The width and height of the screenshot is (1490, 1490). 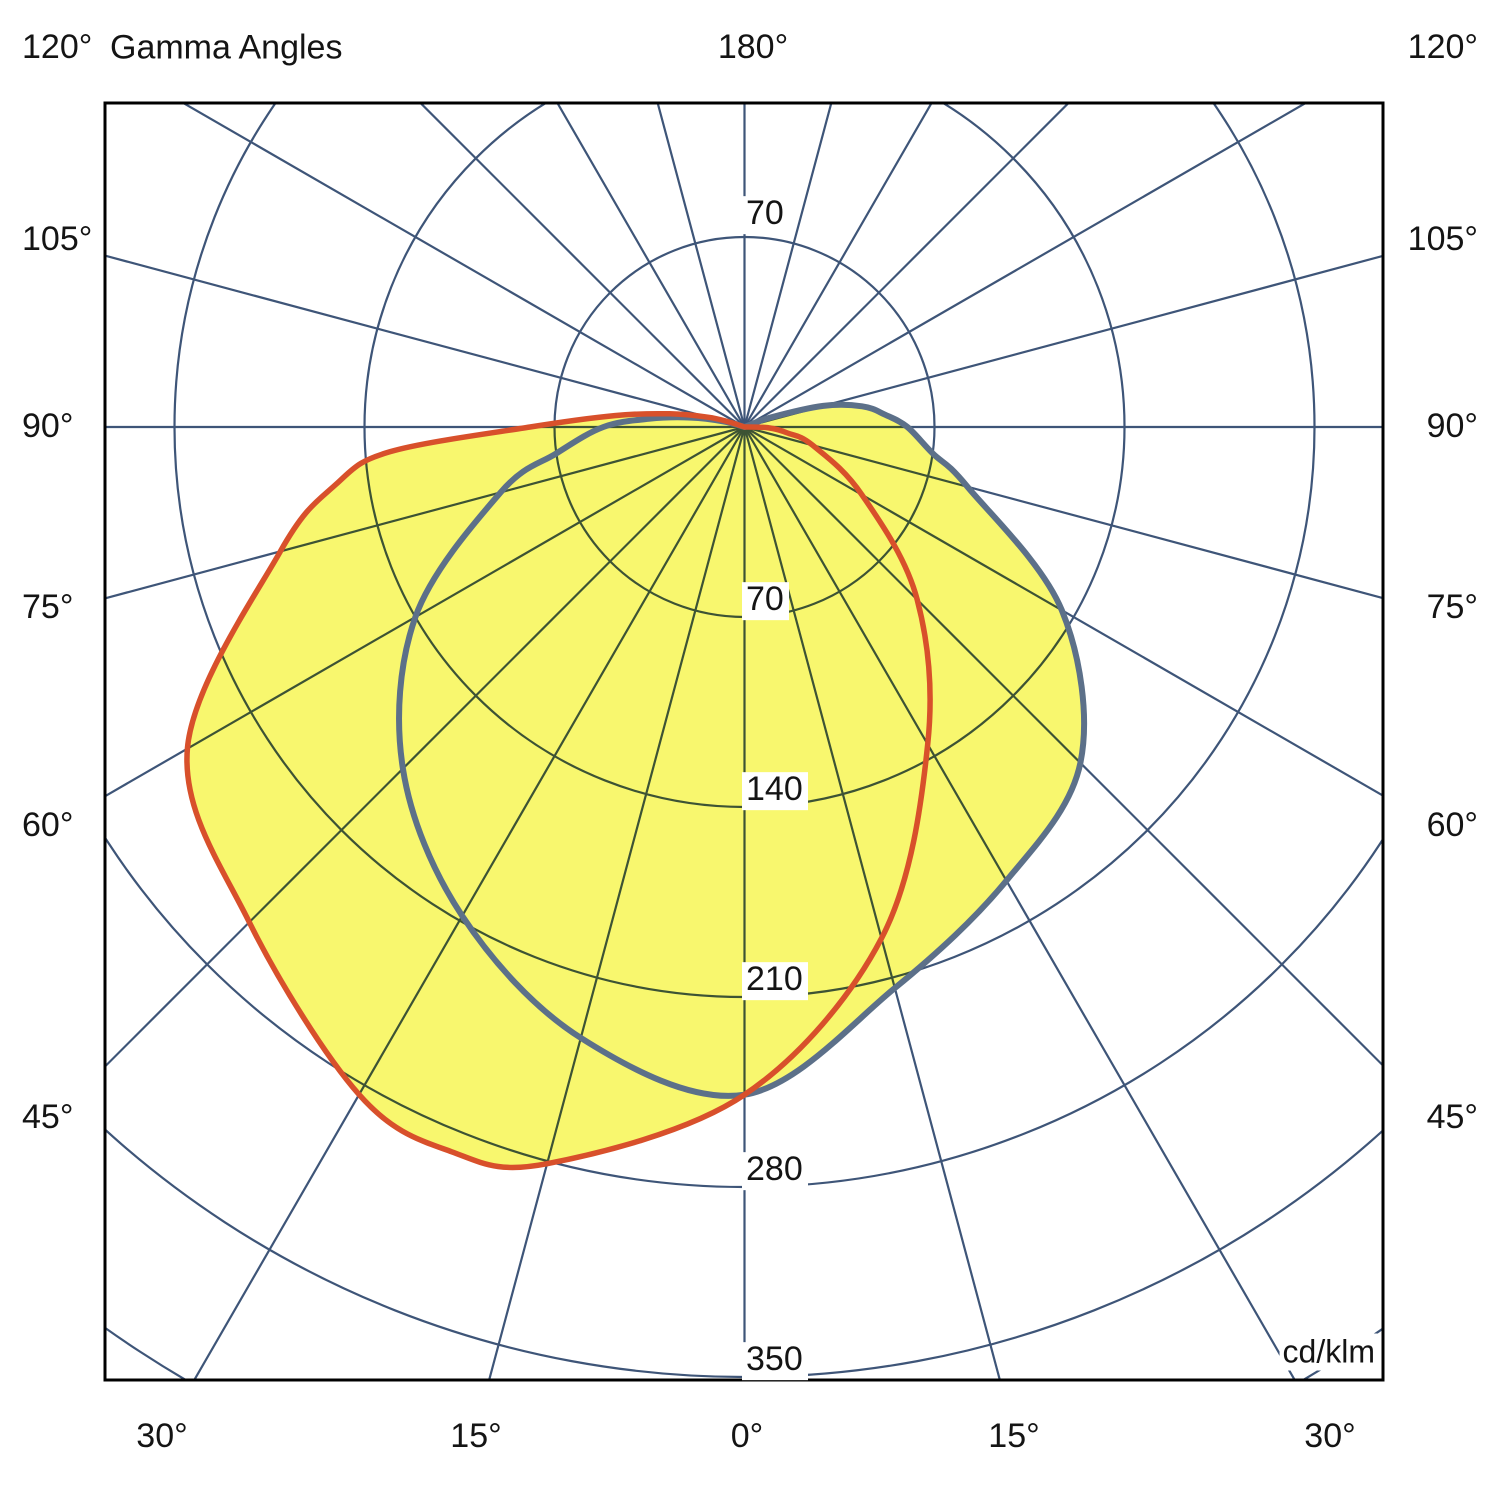 What do you see at coordinates (1330, 1436) in the screenshot?
I see `gamma-label-bottom-4: 30°` at bounding box center [1330, 1436].